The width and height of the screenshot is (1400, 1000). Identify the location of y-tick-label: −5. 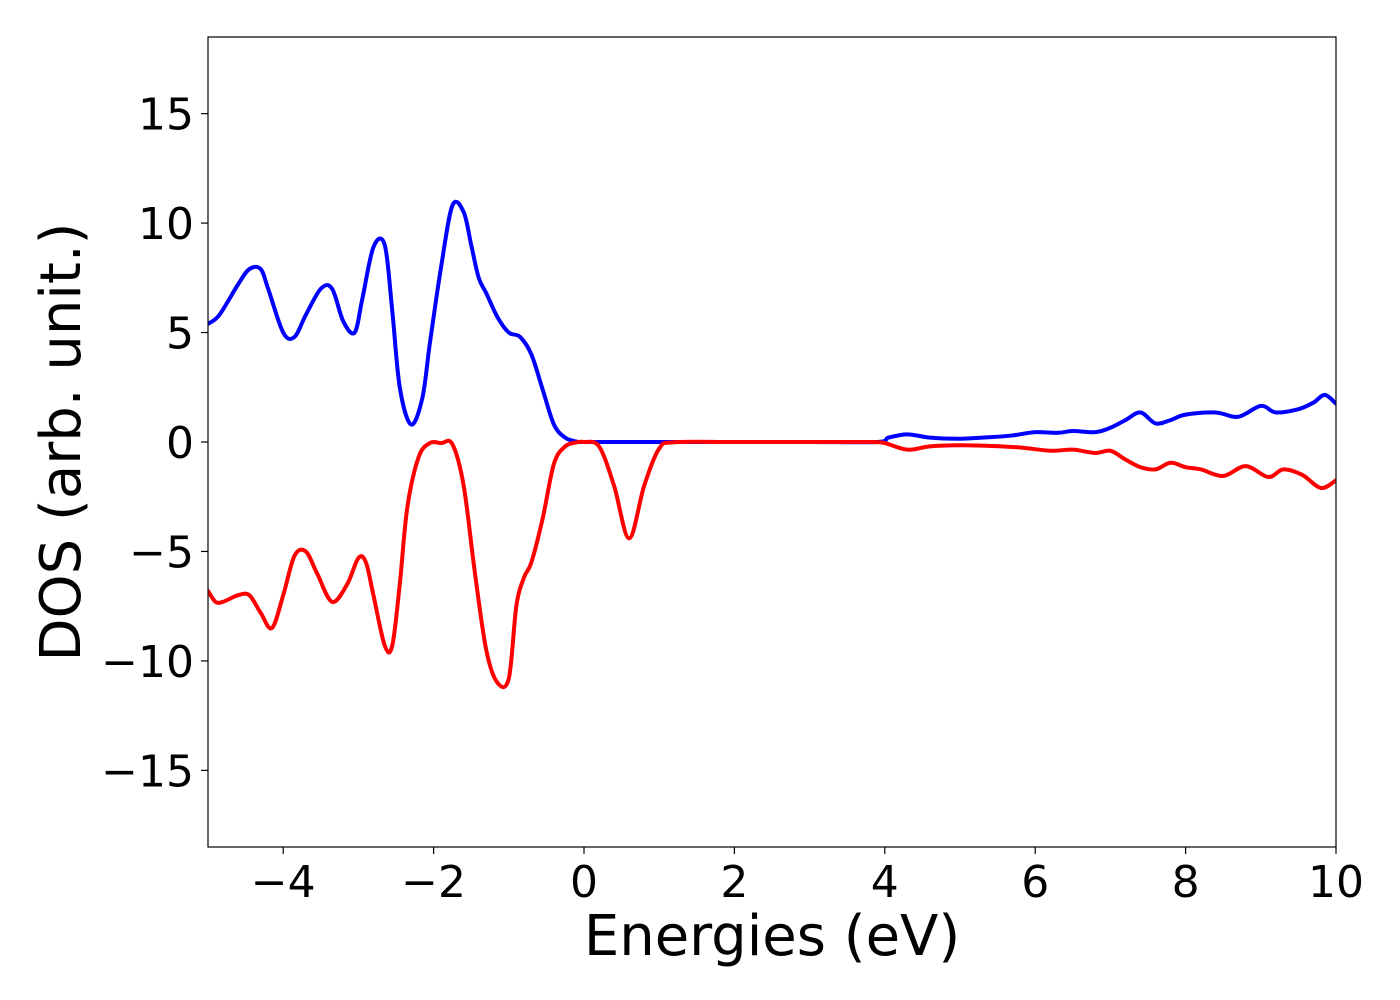
(161, 552).